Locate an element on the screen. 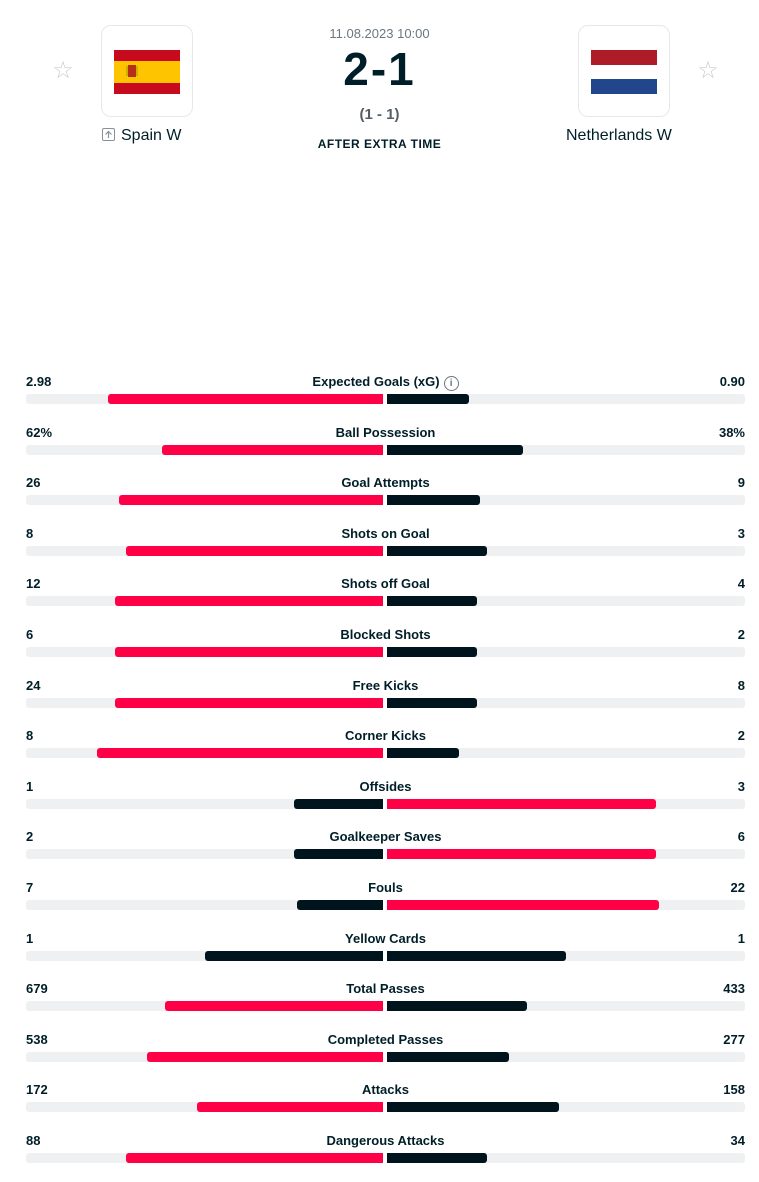 The height and width of the screenshot is (1182, 759). favorite-away-star-icon: ☆ is located at coordinates (708, 70).